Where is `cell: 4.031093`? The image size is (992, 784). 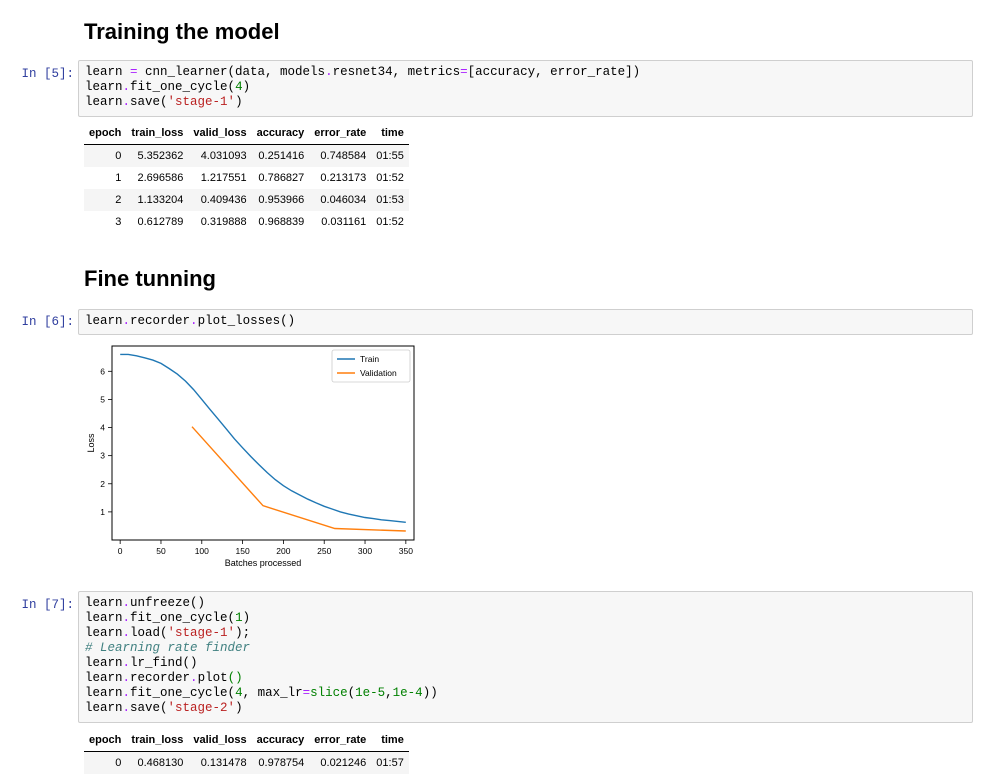 cell: 4.031093 is located at coordinates (220, 155).